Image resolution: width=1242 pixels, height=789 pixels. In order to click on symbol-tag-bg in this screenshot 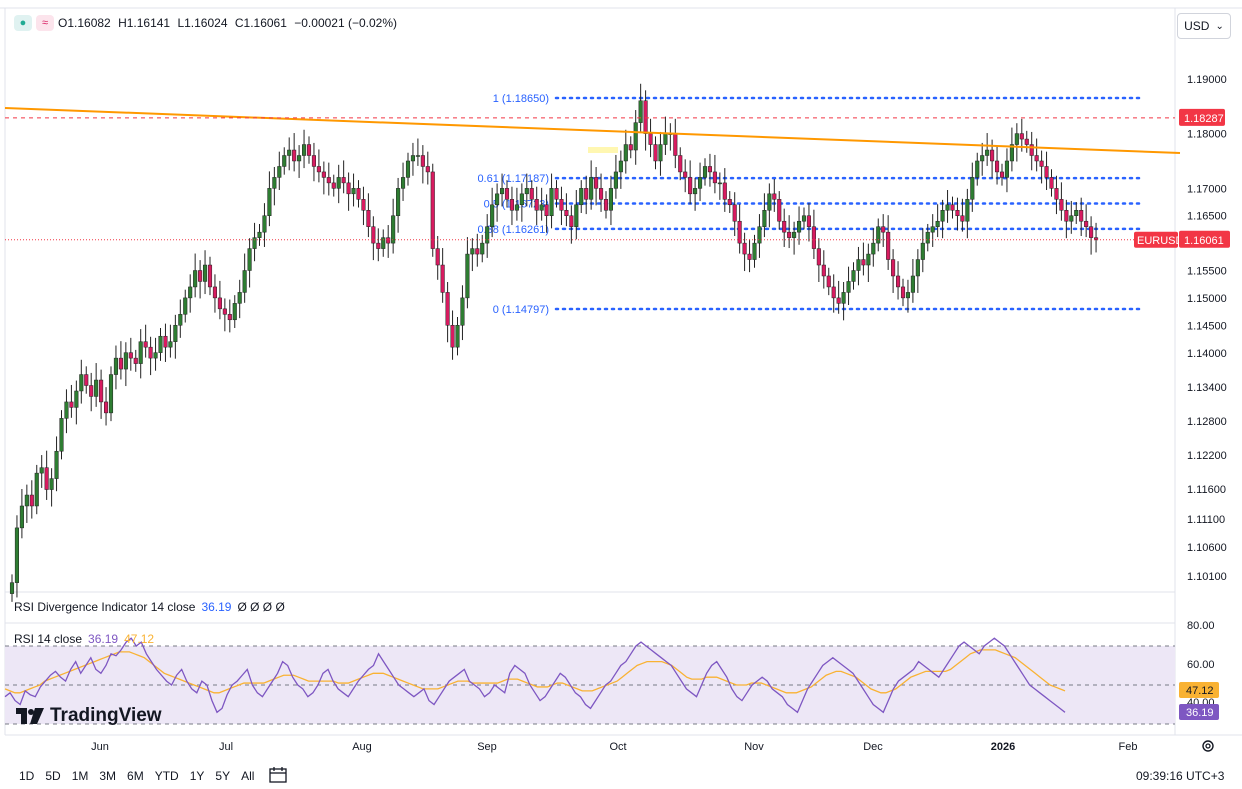, I will do `click(1156, 239)`.